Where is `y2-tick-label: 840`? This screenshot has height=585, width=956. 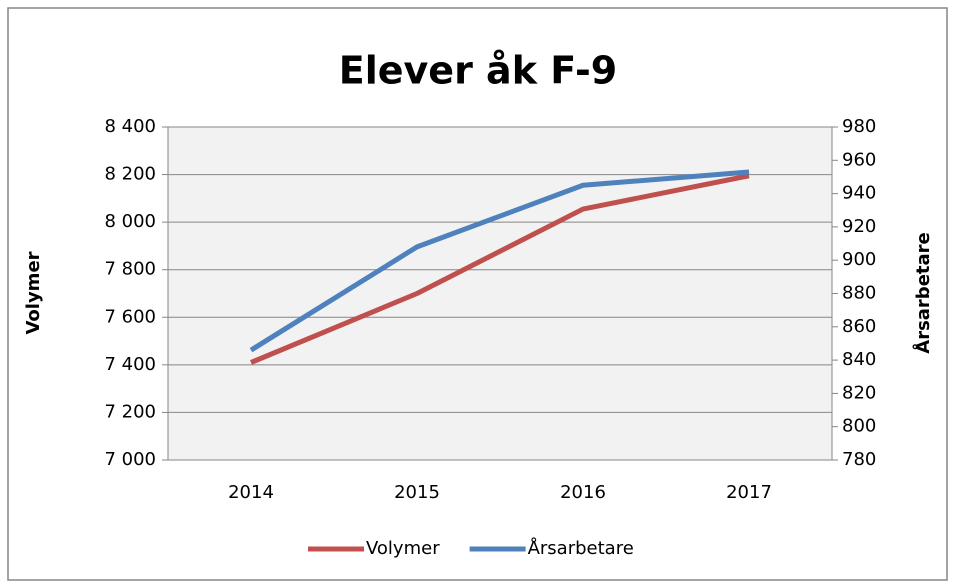 y2-tick-label: 840 is located at coordinates (859, 359).